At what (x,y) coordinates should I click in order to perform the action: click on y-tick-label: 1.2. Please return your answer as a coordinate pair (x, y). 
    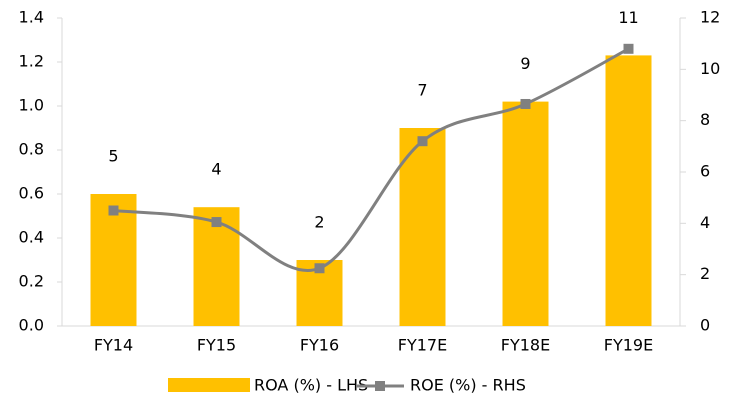
    Looking at the image, I should click on (31, 61).